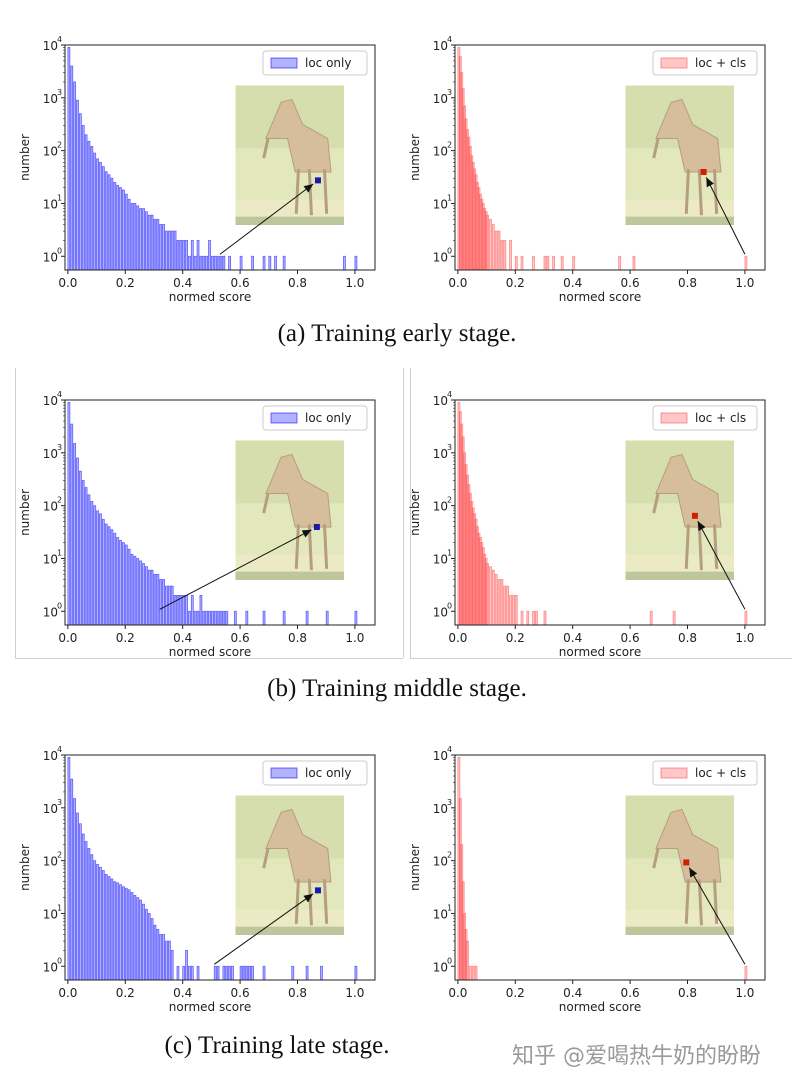  What do you see at coordinates (125, 638) in the screenshot?
I see `x-tick-label: 0.2` at bounding box center [125, 638].